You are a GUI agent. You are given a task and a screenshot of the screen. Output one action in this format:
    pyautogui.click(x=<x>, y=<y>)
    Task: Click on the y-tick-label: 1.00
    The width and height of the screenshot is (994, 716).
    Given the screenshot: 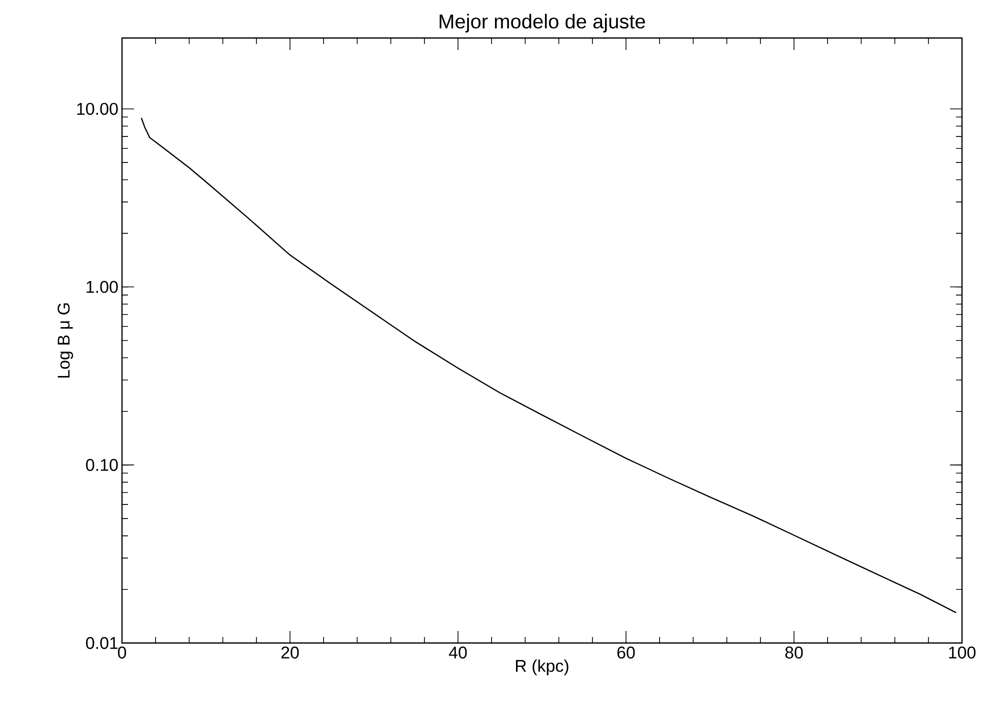 What is the action you would take?
    pyautogui.click(x=102, y=286)
    